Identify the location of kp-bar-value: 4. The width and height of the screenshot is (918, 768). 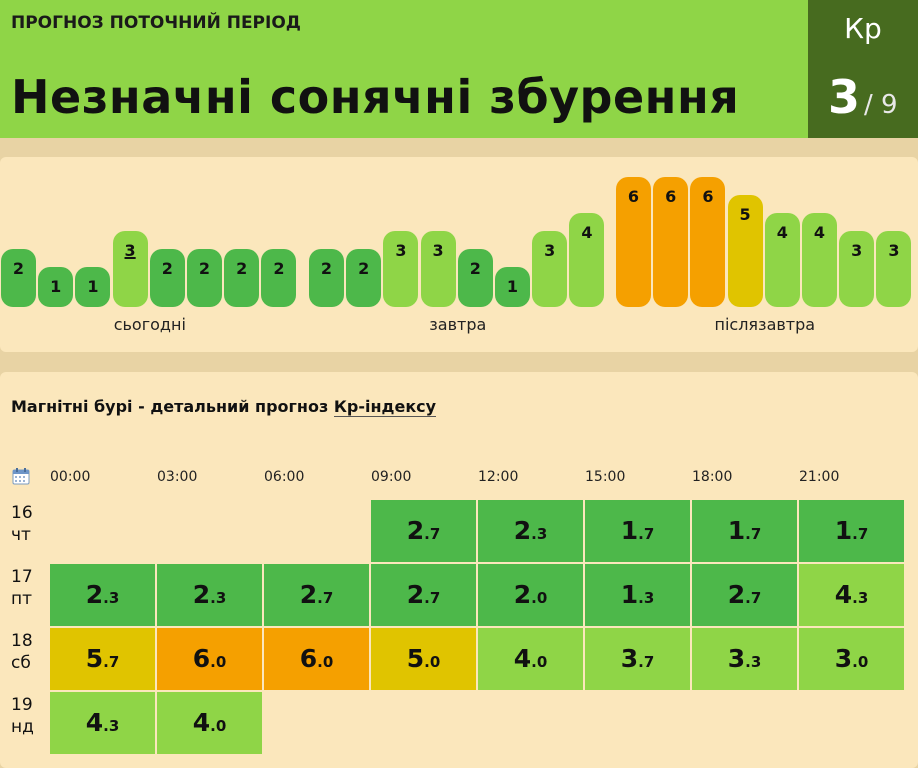
(782, 232).